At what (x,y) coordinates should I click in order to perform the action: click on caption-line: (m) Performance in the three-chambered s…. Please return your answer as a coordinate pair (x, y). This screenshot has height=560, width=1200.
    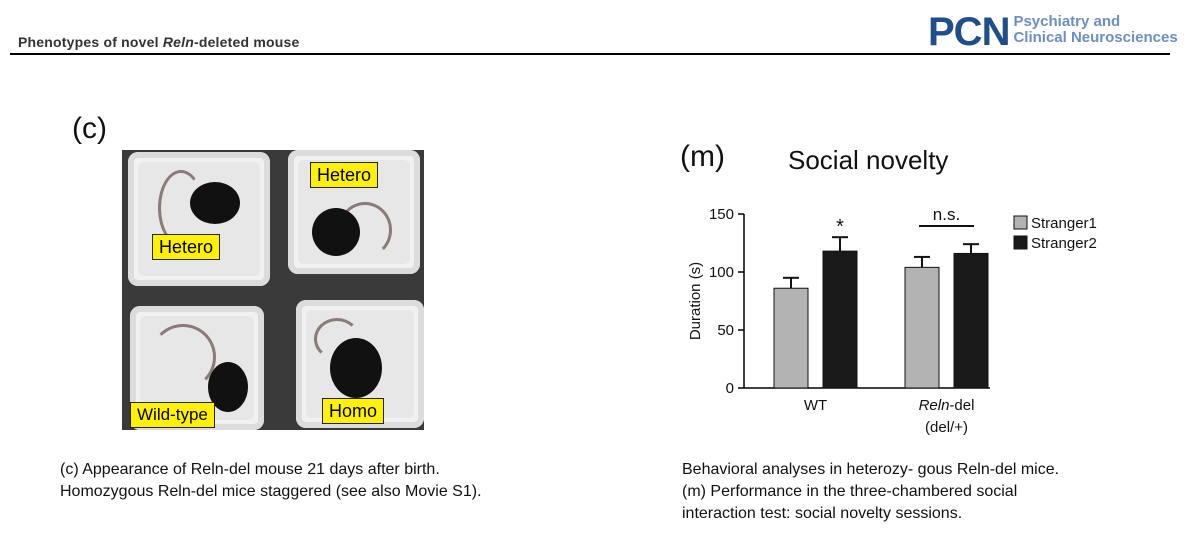
    Looking at the image, I should click on (850, 491).